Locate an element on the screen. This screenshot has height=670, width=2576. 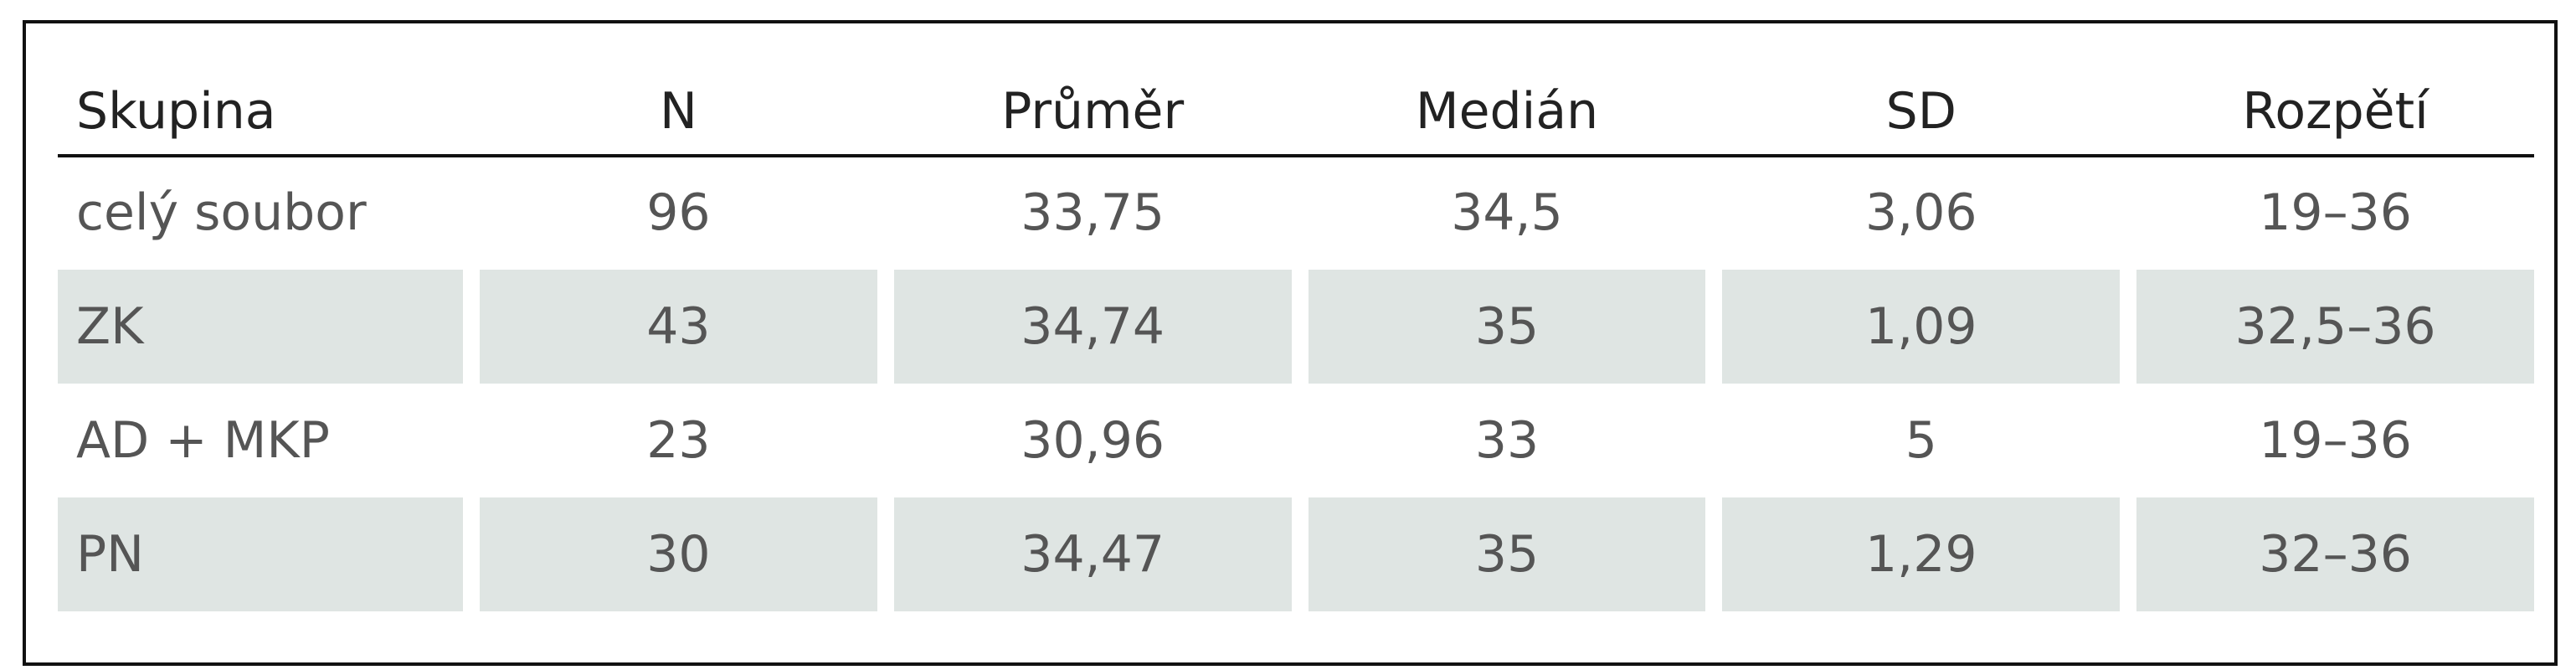
table-cell: 33 is located at coordinates (1507, 440).